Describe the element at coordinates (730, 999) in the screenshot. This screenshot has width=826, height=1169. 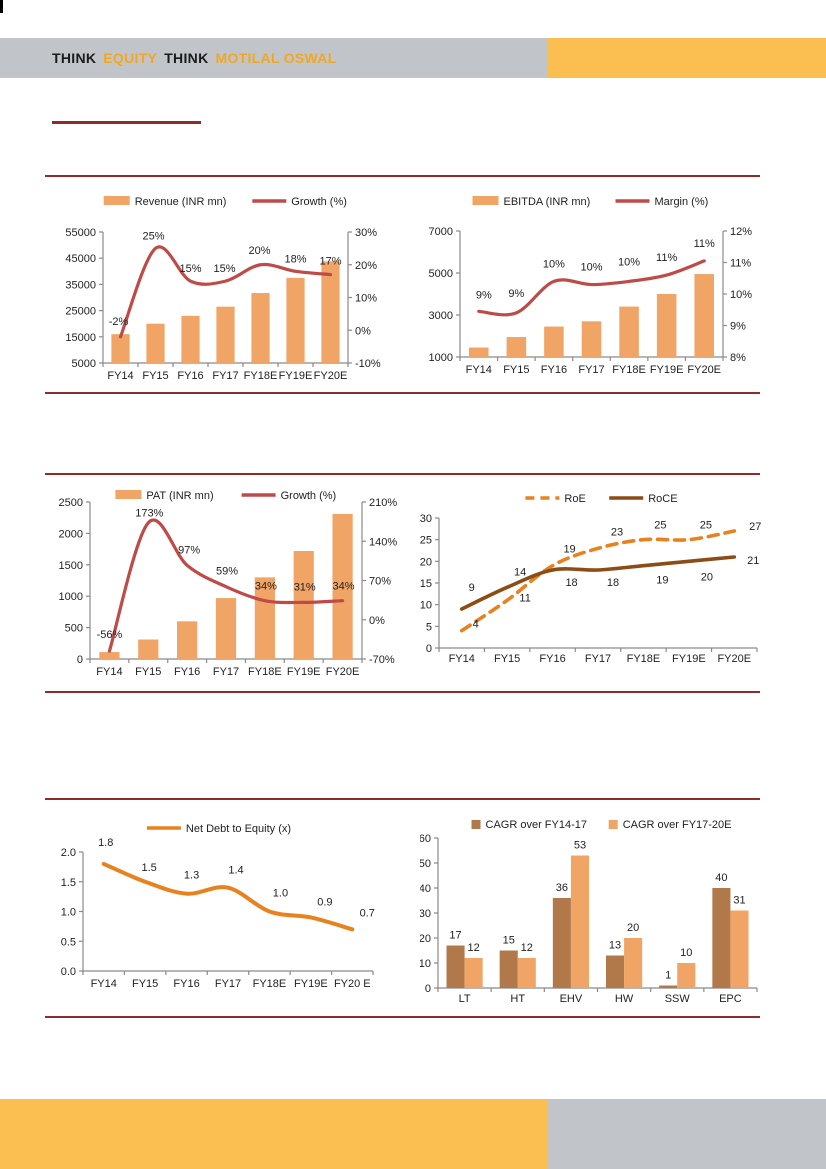
I see `svg-text: EPC` at that location.